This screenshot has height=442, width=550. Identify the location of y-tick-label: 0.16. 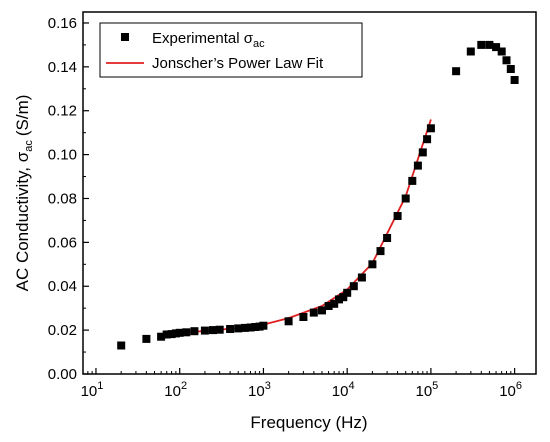
(62, 23).